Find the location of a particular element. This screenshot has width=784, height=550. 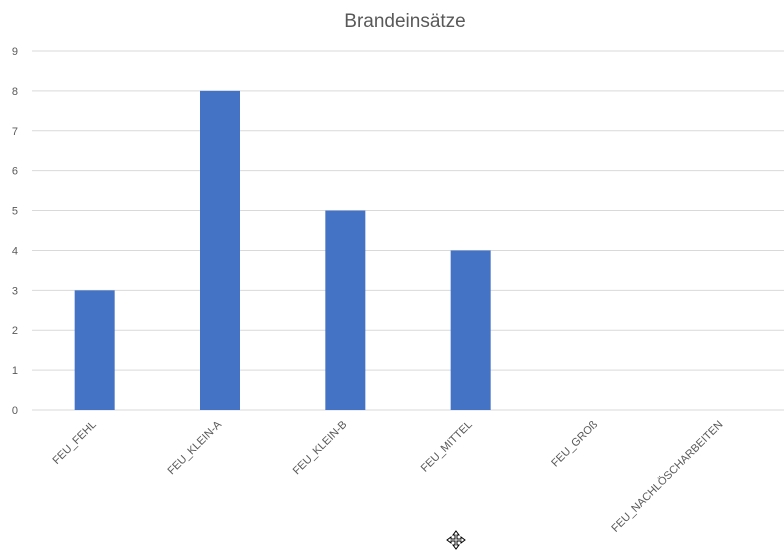

y-tick-label: 4 is located at coordinates (15, 251).